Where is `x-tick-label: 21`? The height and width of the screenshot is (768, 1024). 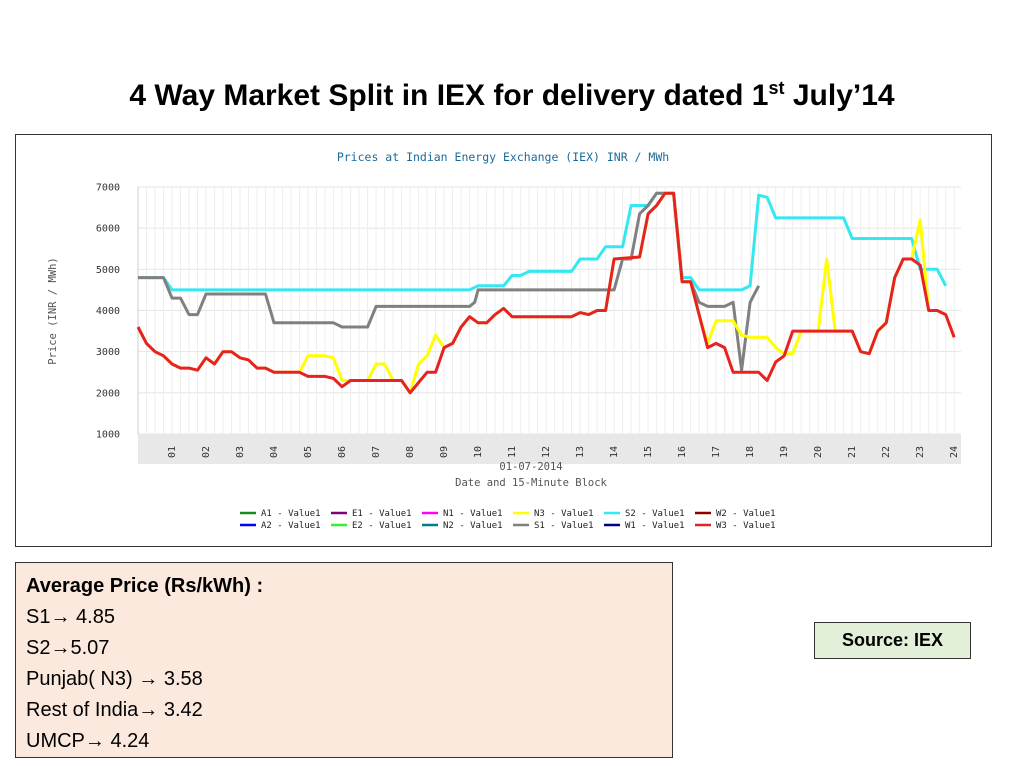 x-tick-label: 21 is located at coordinates (852, 452).